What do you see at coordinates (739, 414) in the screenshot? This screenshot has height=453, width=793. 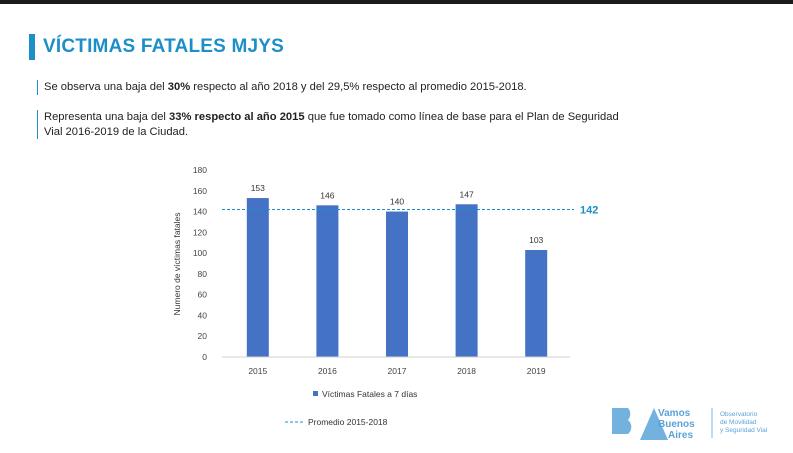 I see `logo-sub-text-1: Observatorio` at bounding box center [739, 414].